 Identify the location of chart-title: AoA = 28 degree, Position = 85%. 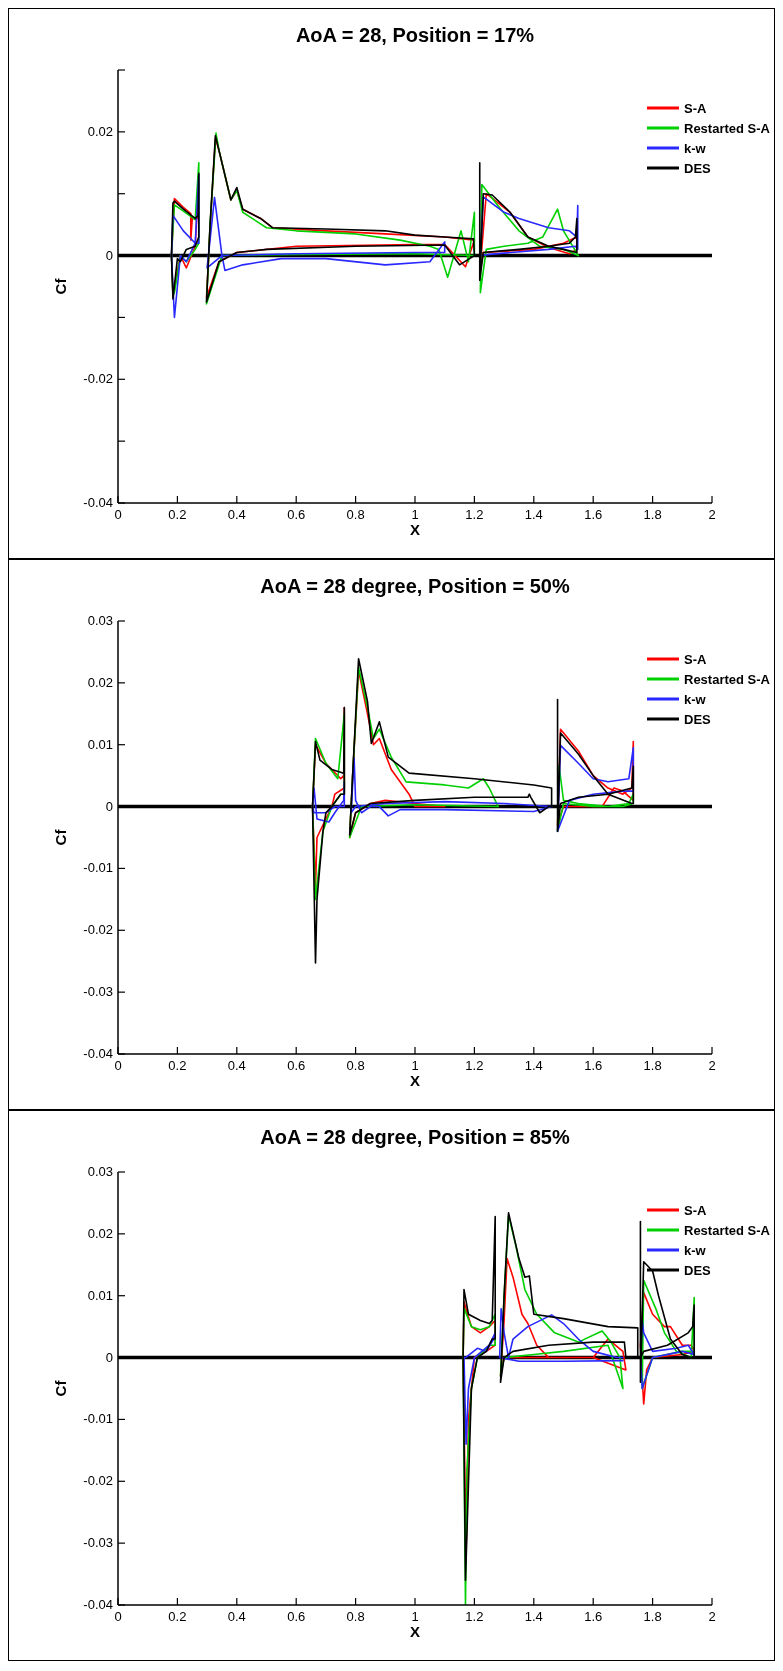
(415, 1137).